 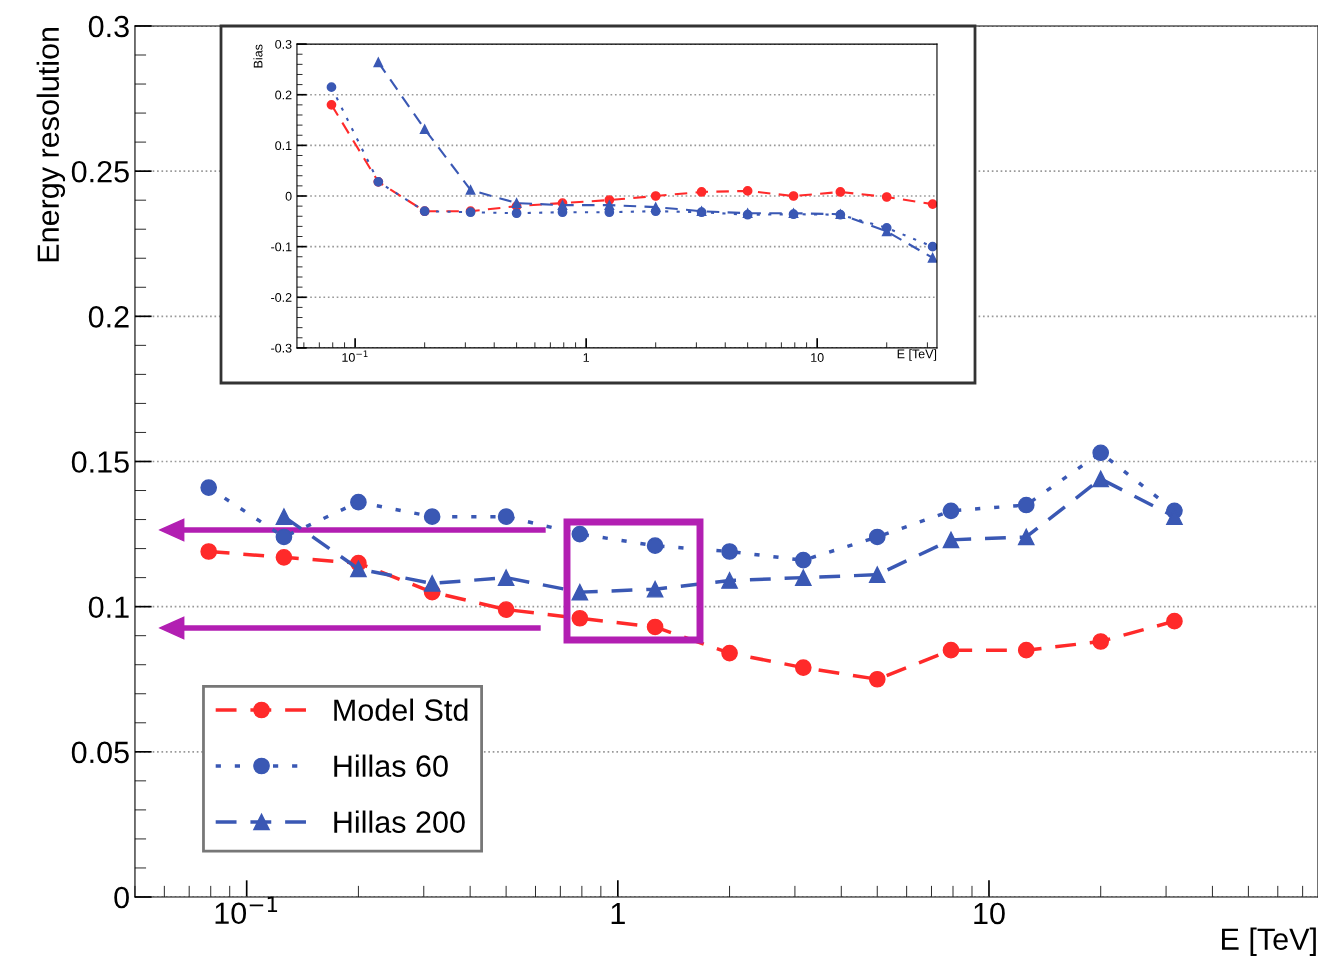 What do you see at coordinates (51, 144) in the screenshot?
I see `y-axis-title: Energy resolution` at bounding box center [51, 144].